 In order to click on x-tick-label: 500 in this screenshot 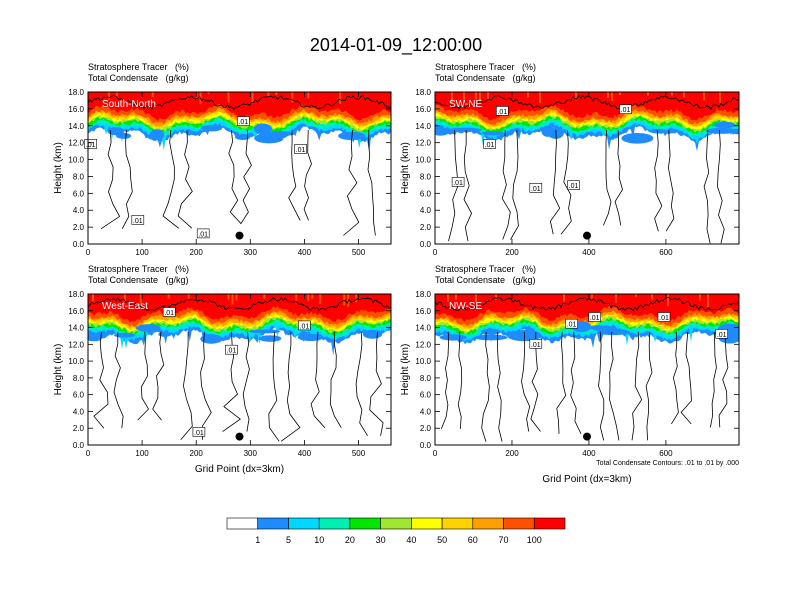, I will do `click(359, 252)`.